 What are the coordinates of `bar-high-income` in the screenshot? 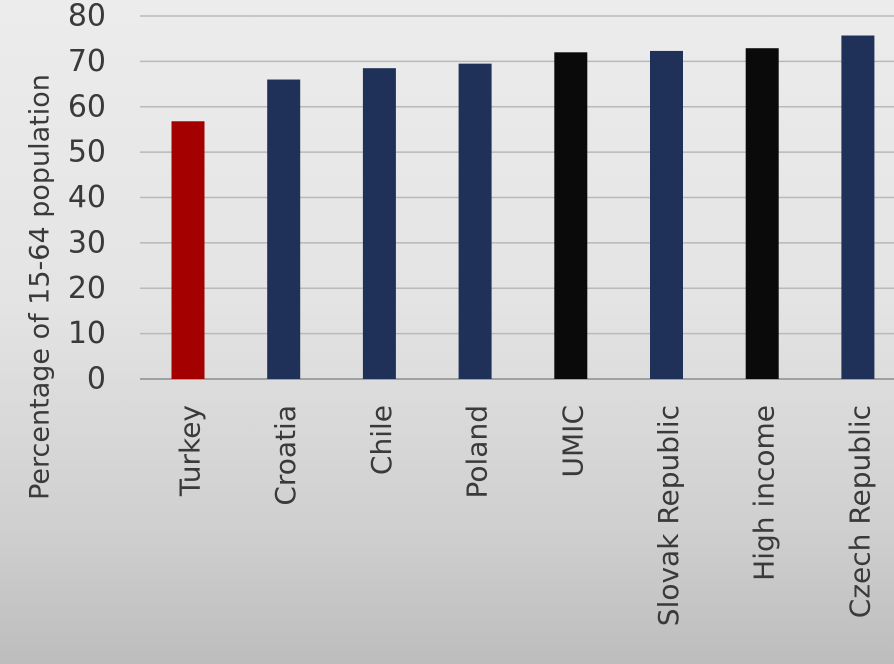 It's located at (762, 214).